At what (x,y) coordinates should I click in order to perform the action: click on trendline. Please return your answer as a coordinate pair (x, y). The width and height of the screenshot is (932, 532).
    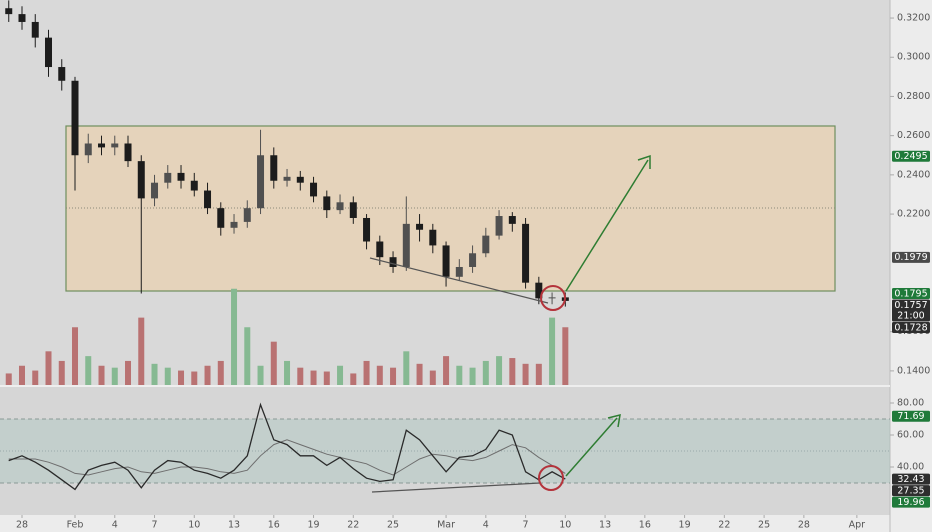
    Looking at the image, I should click on (459, 280).